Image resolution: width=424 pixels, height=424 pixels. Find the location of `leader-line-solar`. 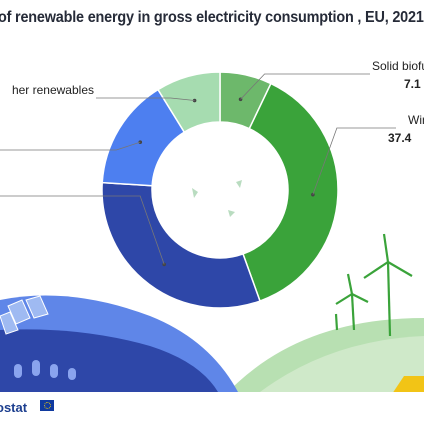

leader-line-solar is located at coordinates (70, 146).